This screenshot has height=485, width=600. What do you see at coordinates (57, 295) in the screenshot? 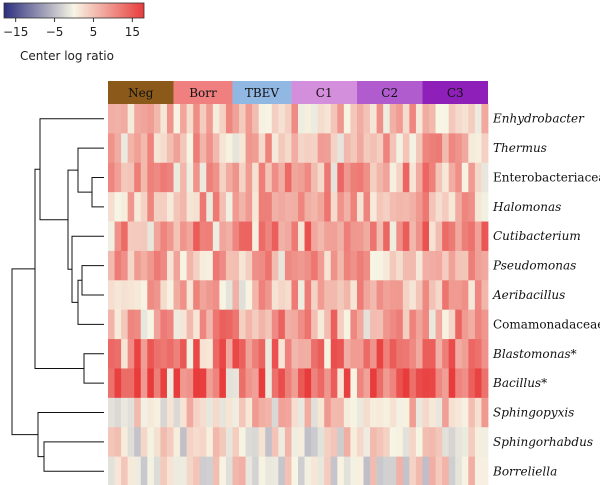
I see `row-dendrogram` at bounding box center [57, 295].